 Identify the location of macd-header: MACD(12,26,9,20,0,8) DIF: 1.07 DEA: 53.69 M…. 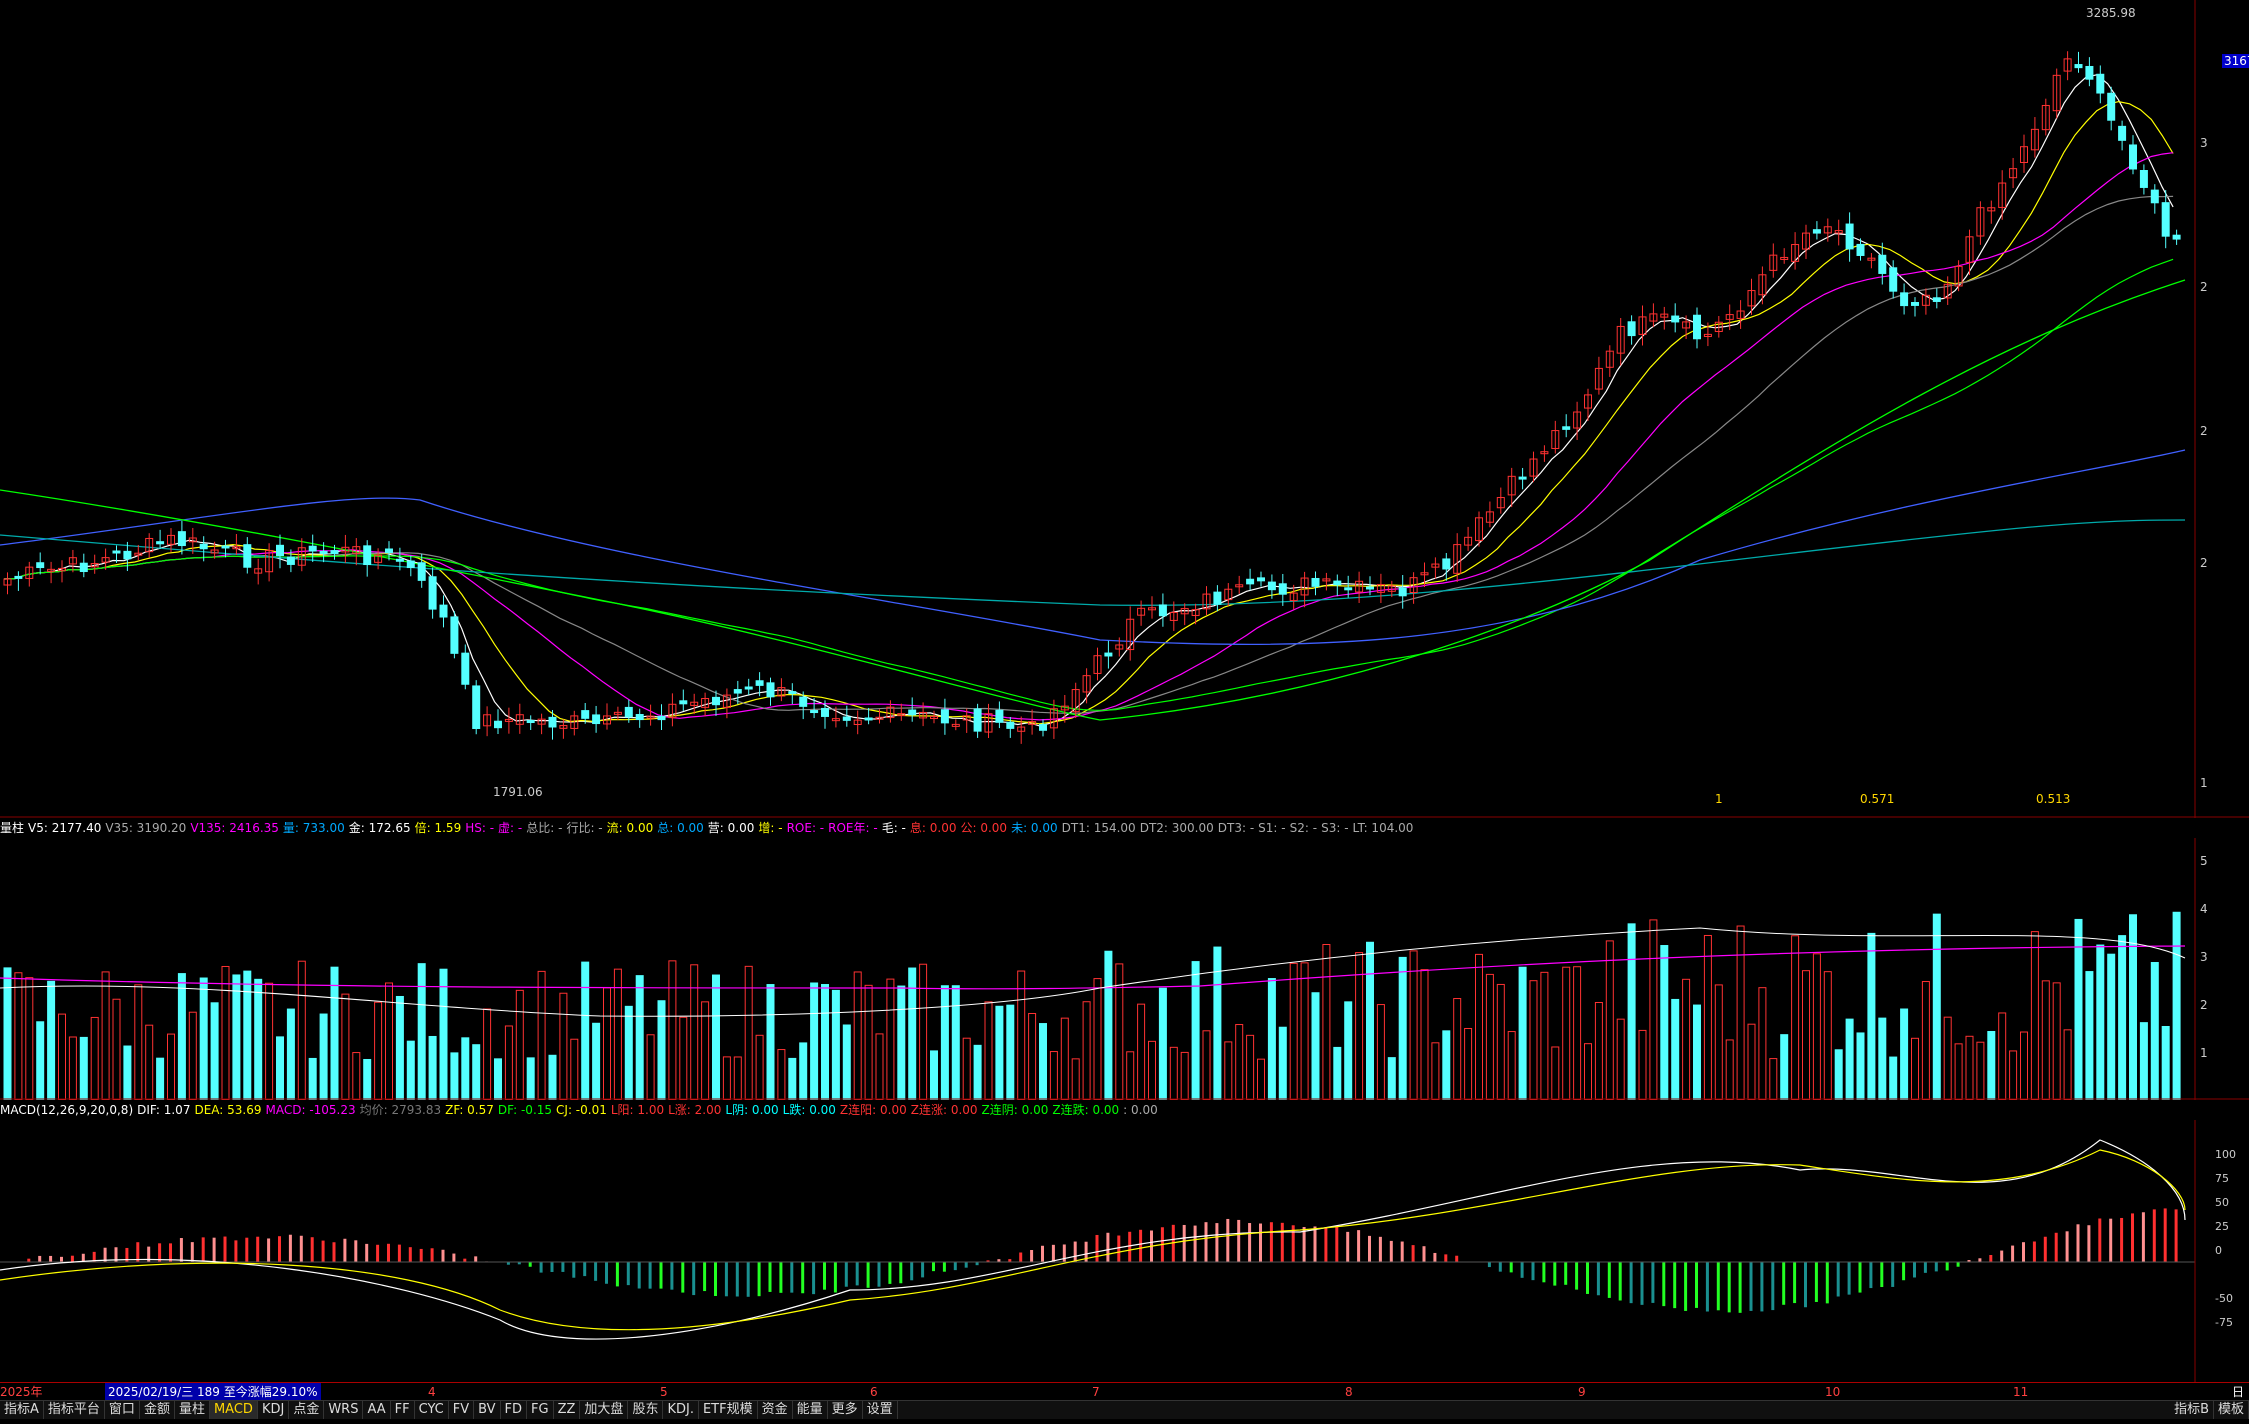
(1120, 1110).